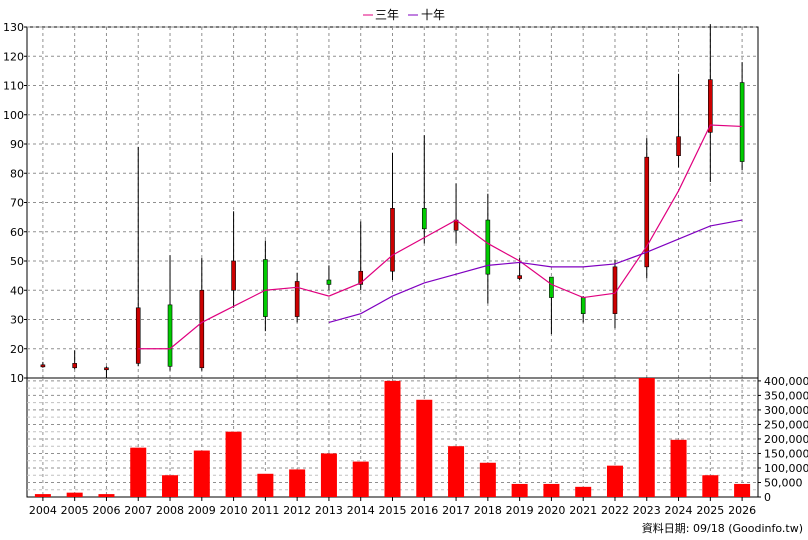 The width and height of the screenshot is (808, 540). What do you see at coordinates (456, 510) in the screenshot?
I see `x-tick-label: 2017` at bounding box center [456, 510].